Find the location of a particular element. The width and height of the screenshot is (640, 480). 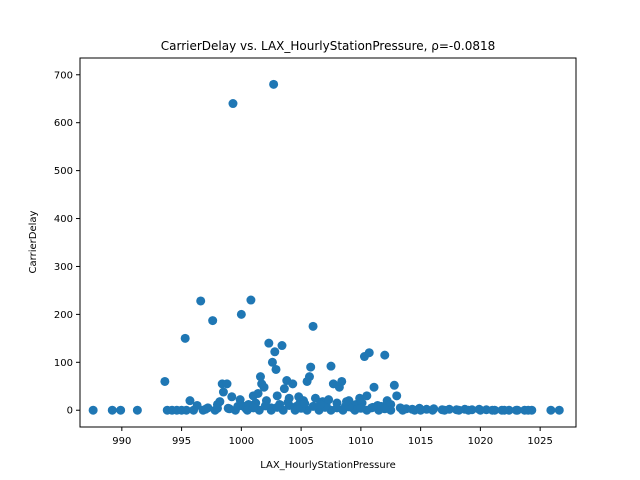

y-tick-label: 700 is located at coordinates (63, 75).